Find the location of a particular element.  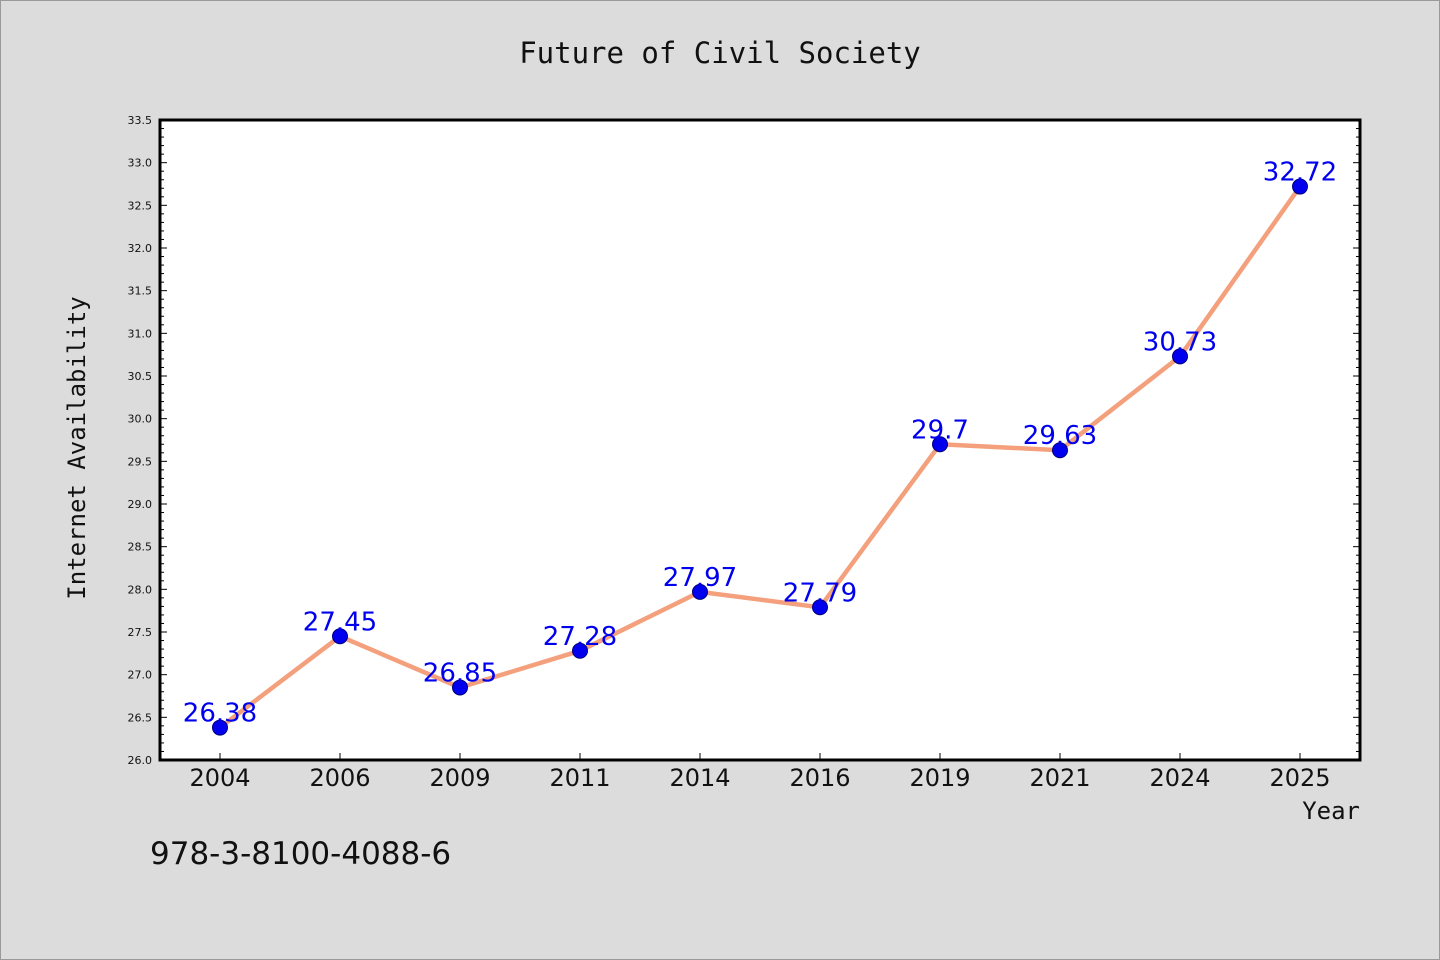

y-tick-label: 33.0 is located at coordinates (140, 163).